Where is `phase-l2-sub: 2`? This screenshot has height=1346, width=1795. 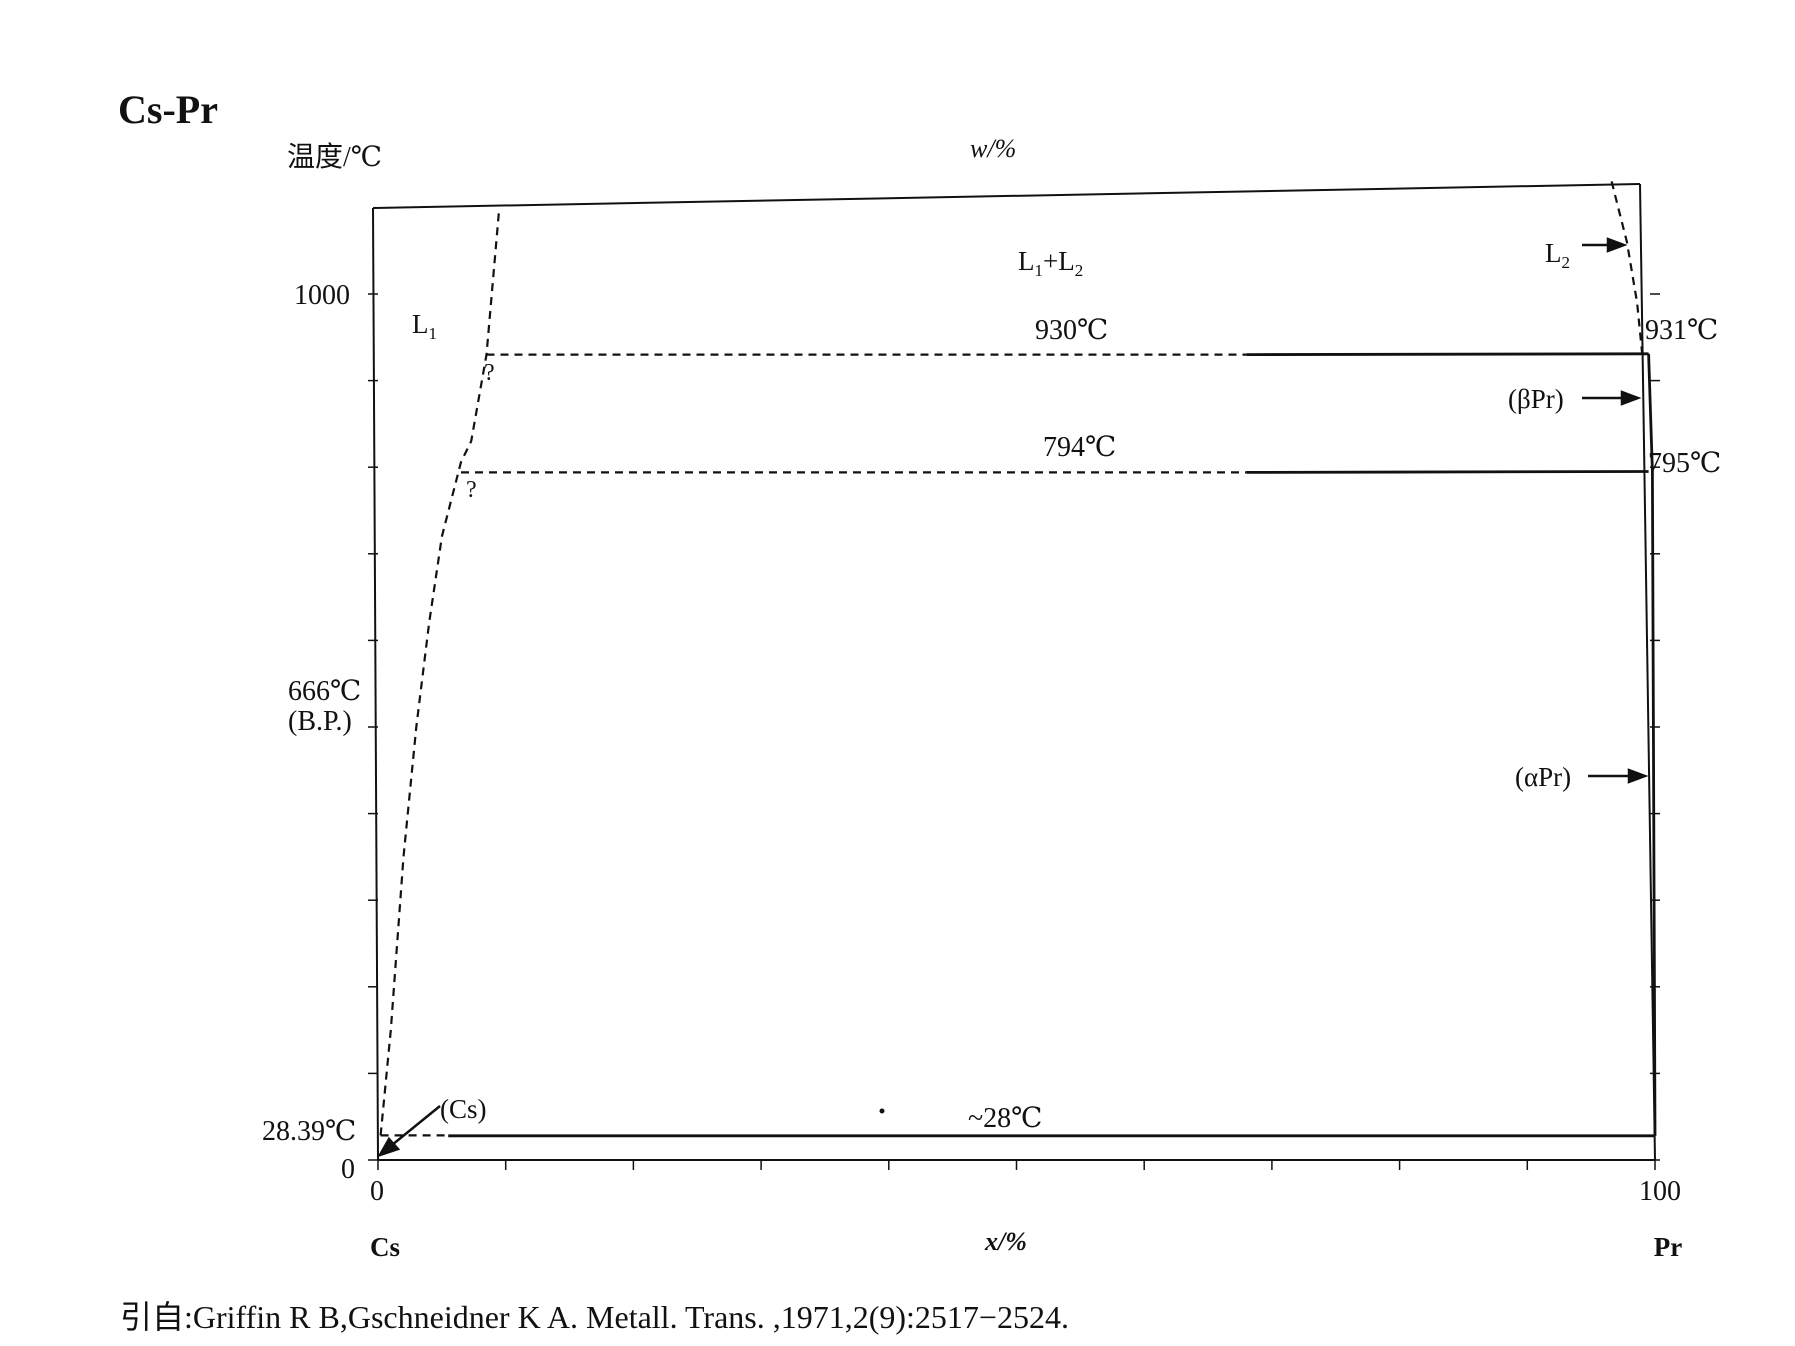
phase-l2-sub: 2 is located at coordinates (1566, 262).